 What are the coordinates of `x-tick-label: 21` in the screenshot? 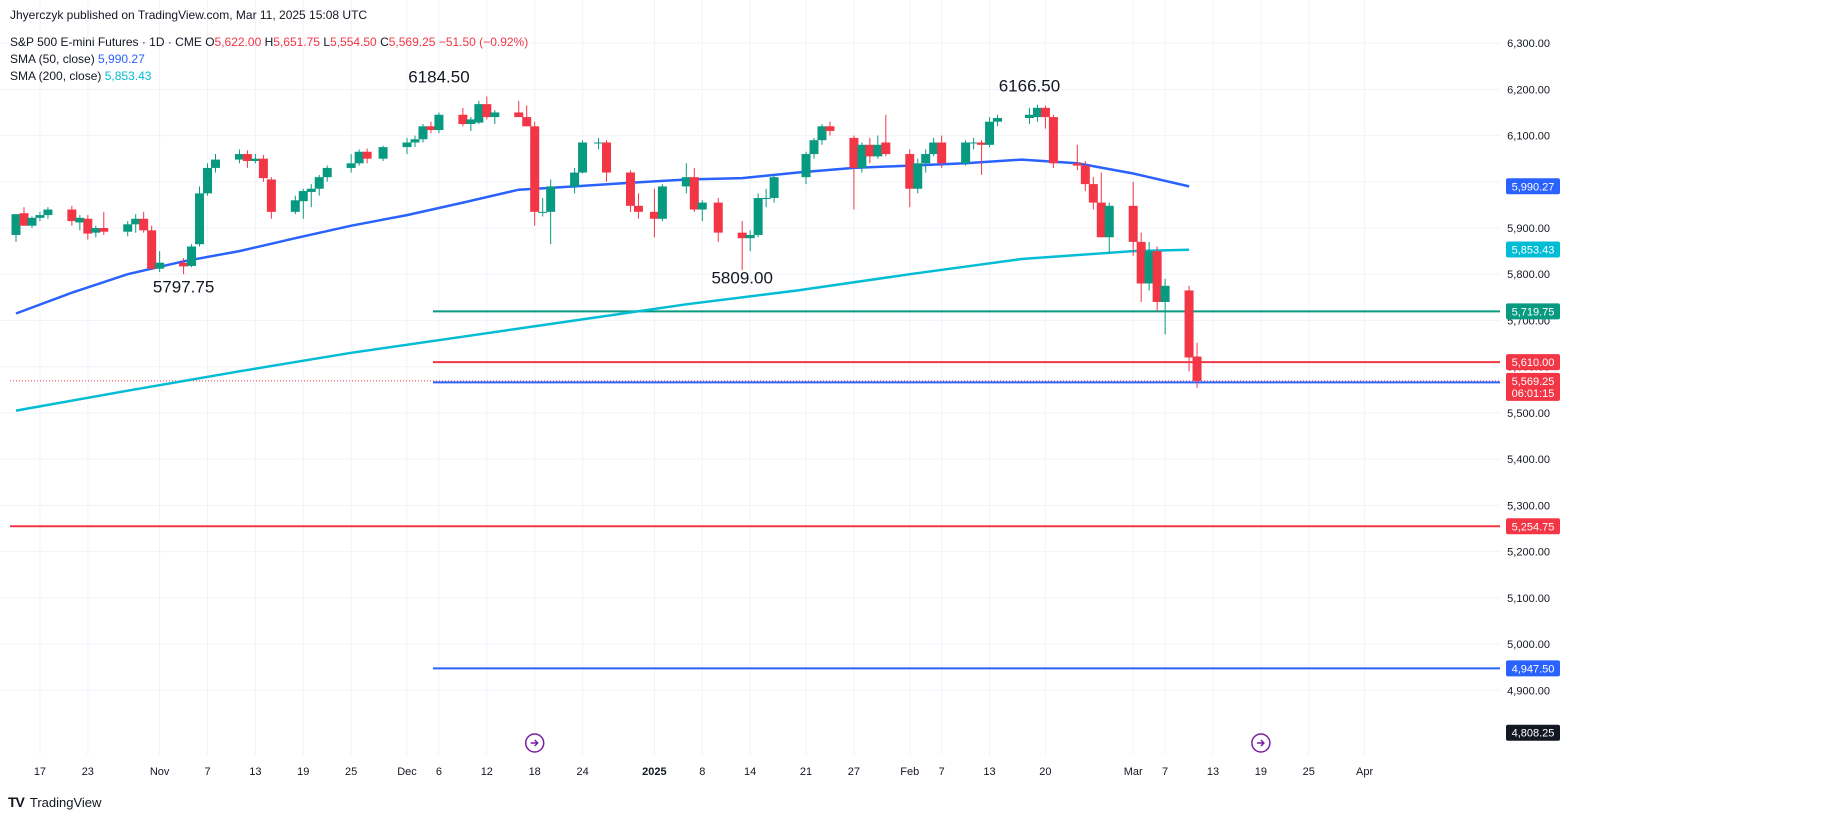 It's located at (806, 772).